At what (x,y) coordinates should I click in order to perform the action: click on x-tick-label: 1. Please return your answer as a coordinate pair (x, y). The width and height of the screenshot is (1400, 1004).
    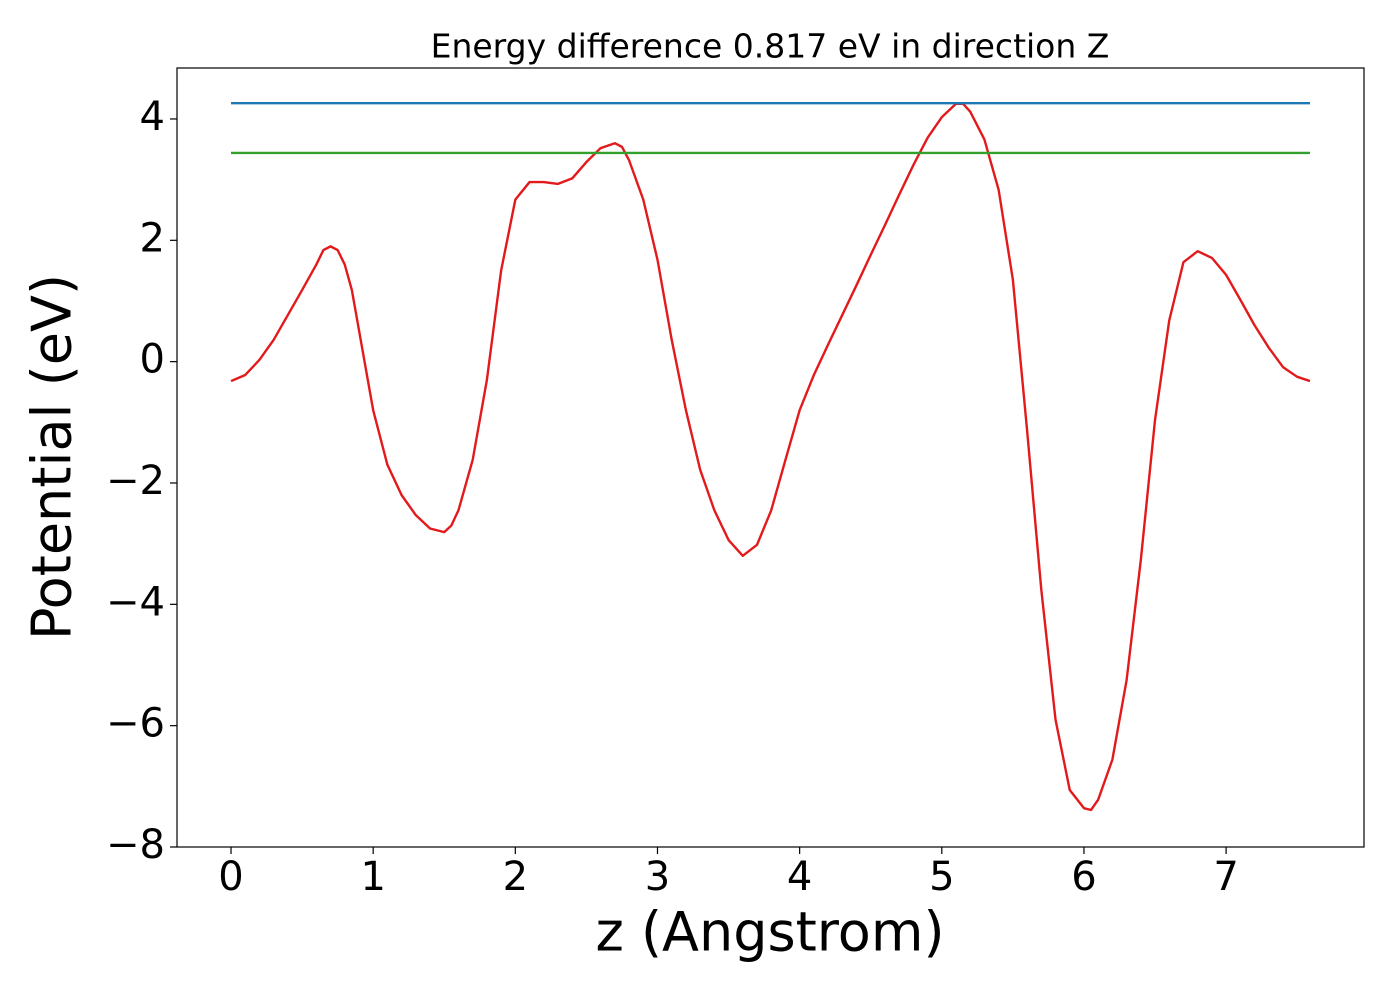
    Looking at the image, I should click on (372, 877).